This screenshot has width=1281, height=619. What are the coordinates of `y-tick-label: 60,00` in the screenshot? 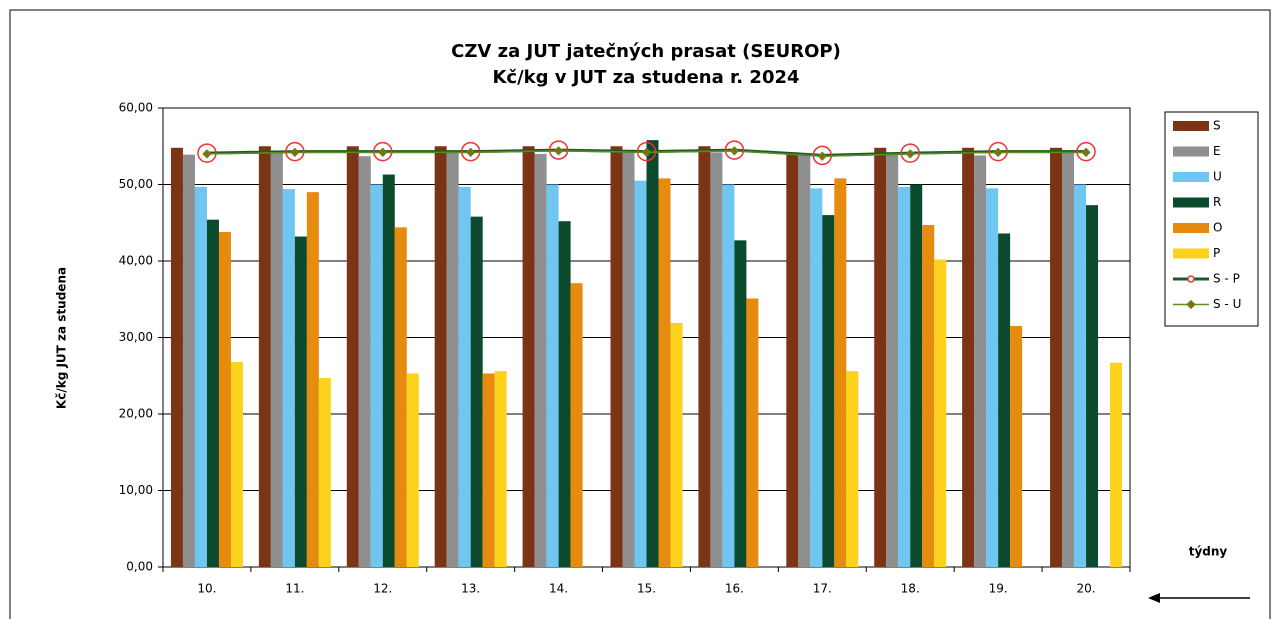 It's located at (136, 108).